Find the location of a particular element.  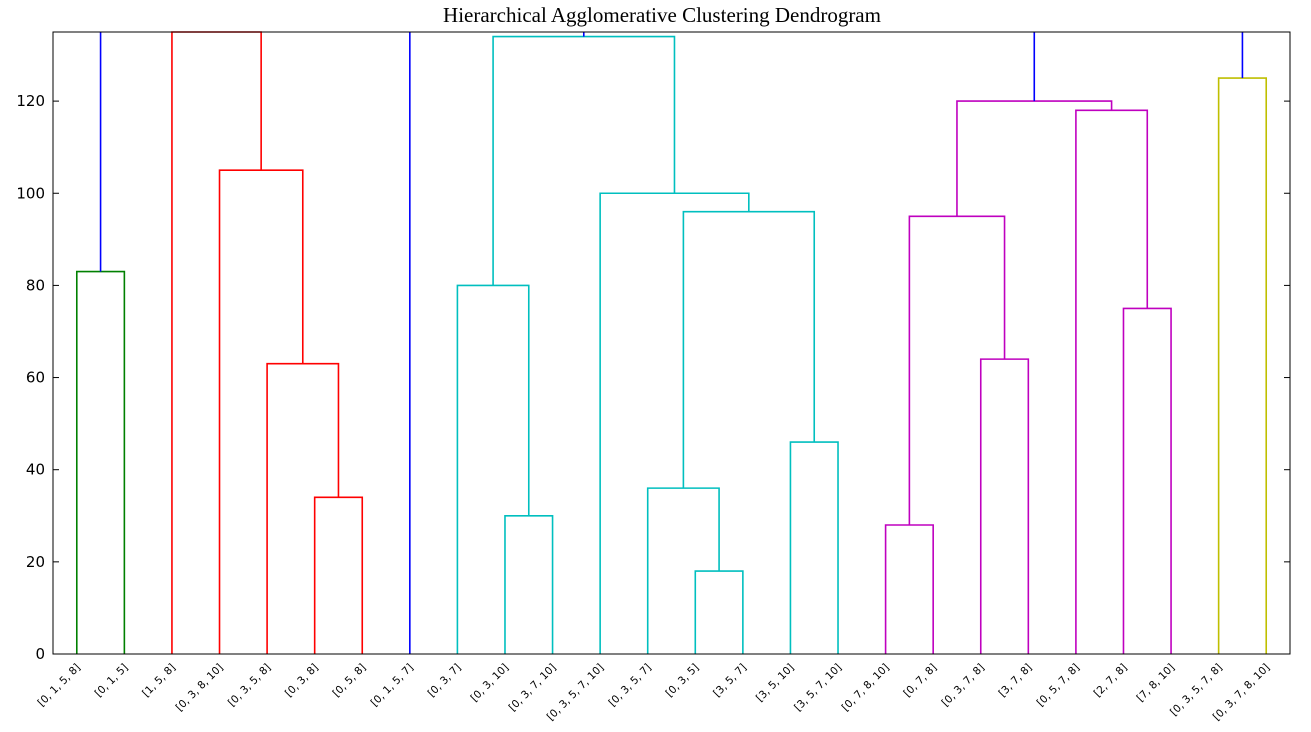

x-tick-label: [0, 1, 5, 7] is located at coordinates (392, 685).